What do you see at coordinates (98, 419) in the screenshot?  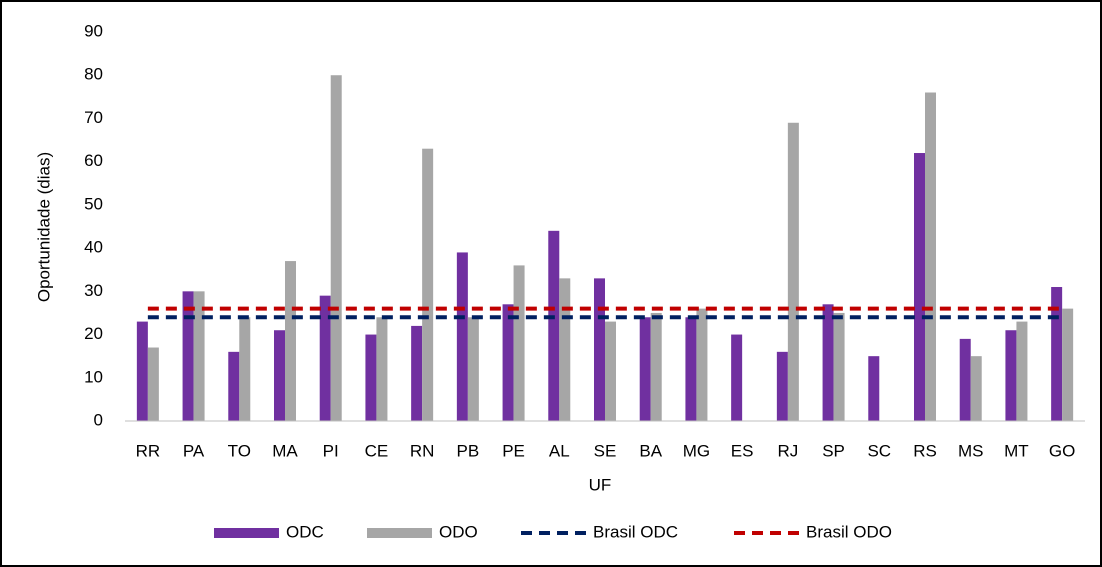 I see `y-tick-label: 0` at bounding box center [98, 419].